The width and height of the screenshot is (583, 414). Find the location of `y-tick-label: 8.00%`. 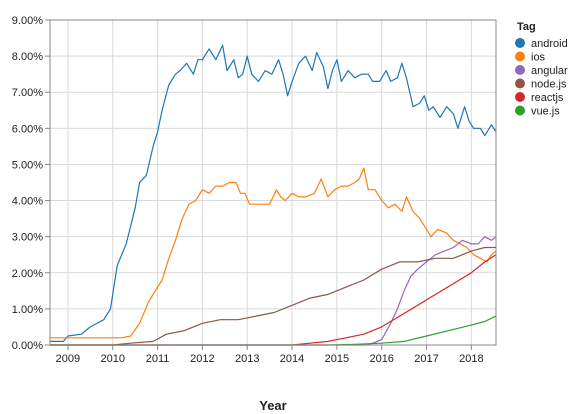

y-tick-label: 8.00% is located at coordinates (27, 57).